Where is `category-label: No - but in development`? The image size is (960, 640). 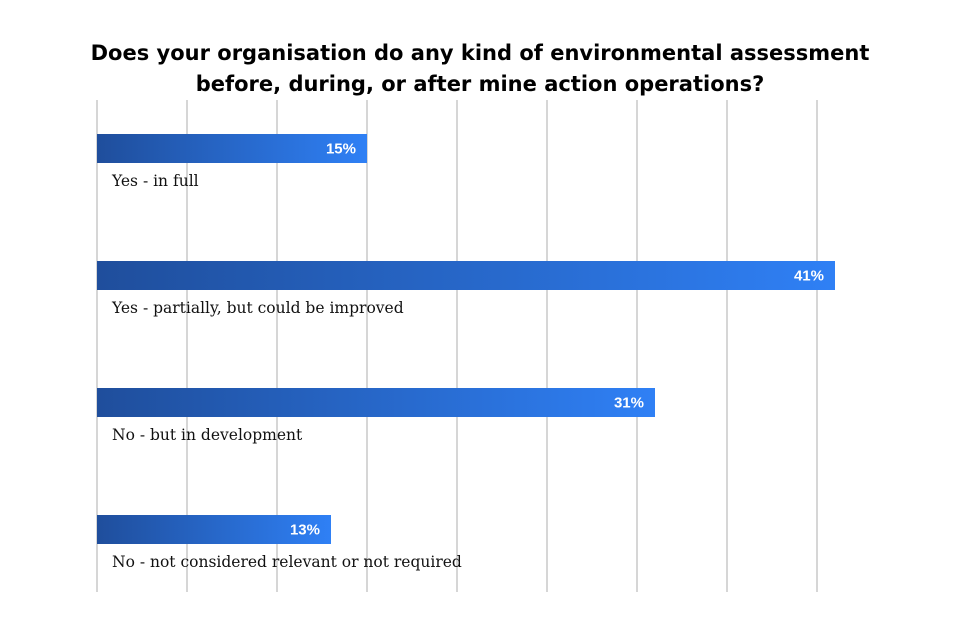 category-label: No - but in development is located at coordinates (207, 435).